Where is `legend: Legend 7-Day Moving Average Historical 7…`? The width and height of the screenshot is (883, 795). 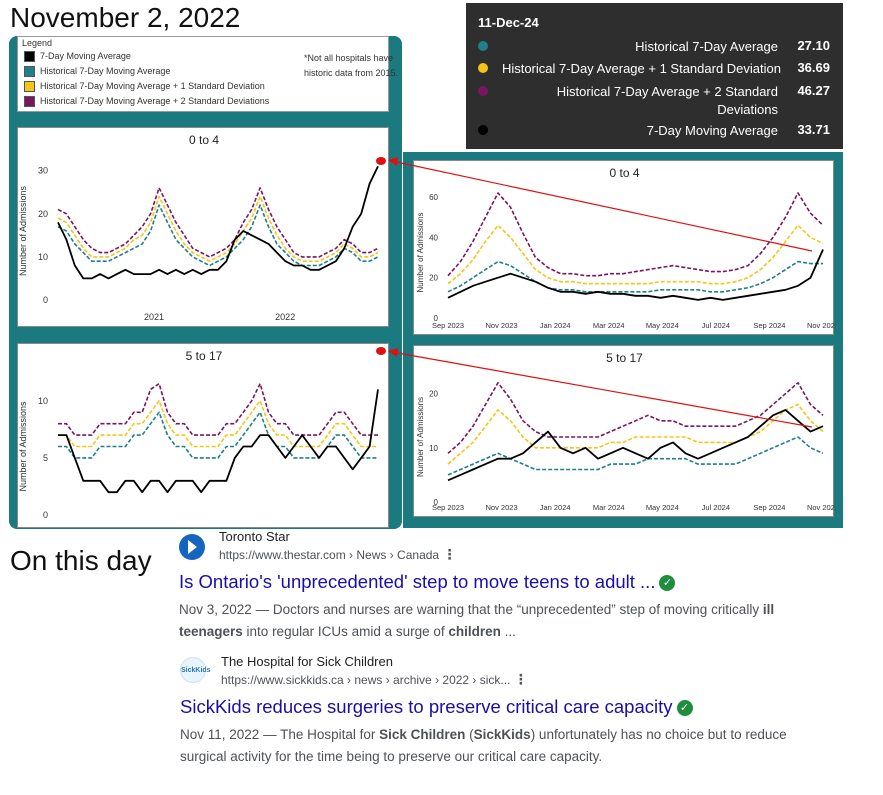 legend: Legend 7-Day Moving Average Historical 7… is located at coordinates (207, 74).